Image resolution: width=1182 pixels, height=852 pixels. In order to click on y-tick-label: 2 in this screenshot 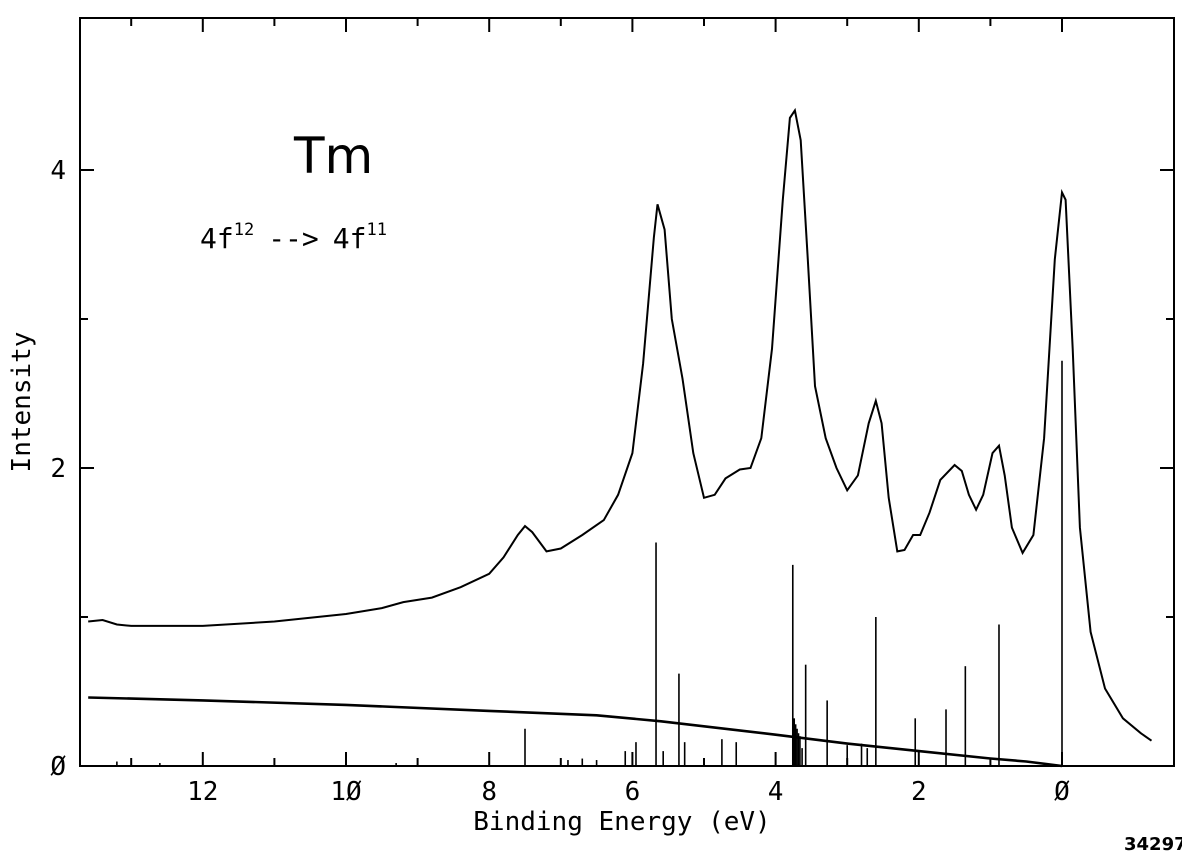, I will do `click(58, 469)`.